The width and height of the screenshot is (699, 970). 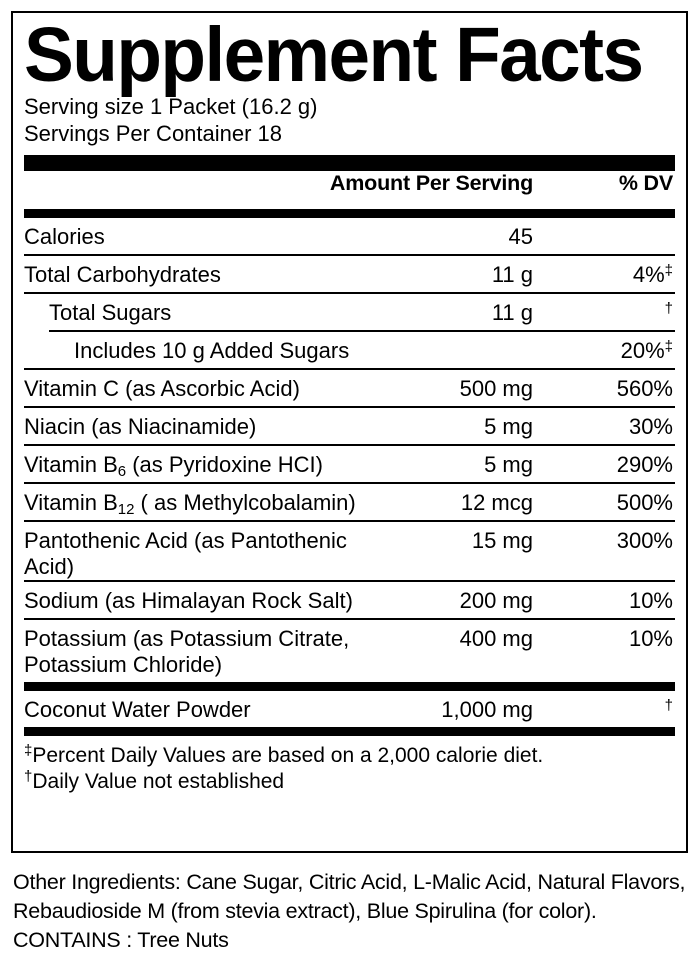 What do you see at coordinates (496, 638) in the screenshot?
I see `nutrient-amount: 400 mg` at bounding box center [496, 638].